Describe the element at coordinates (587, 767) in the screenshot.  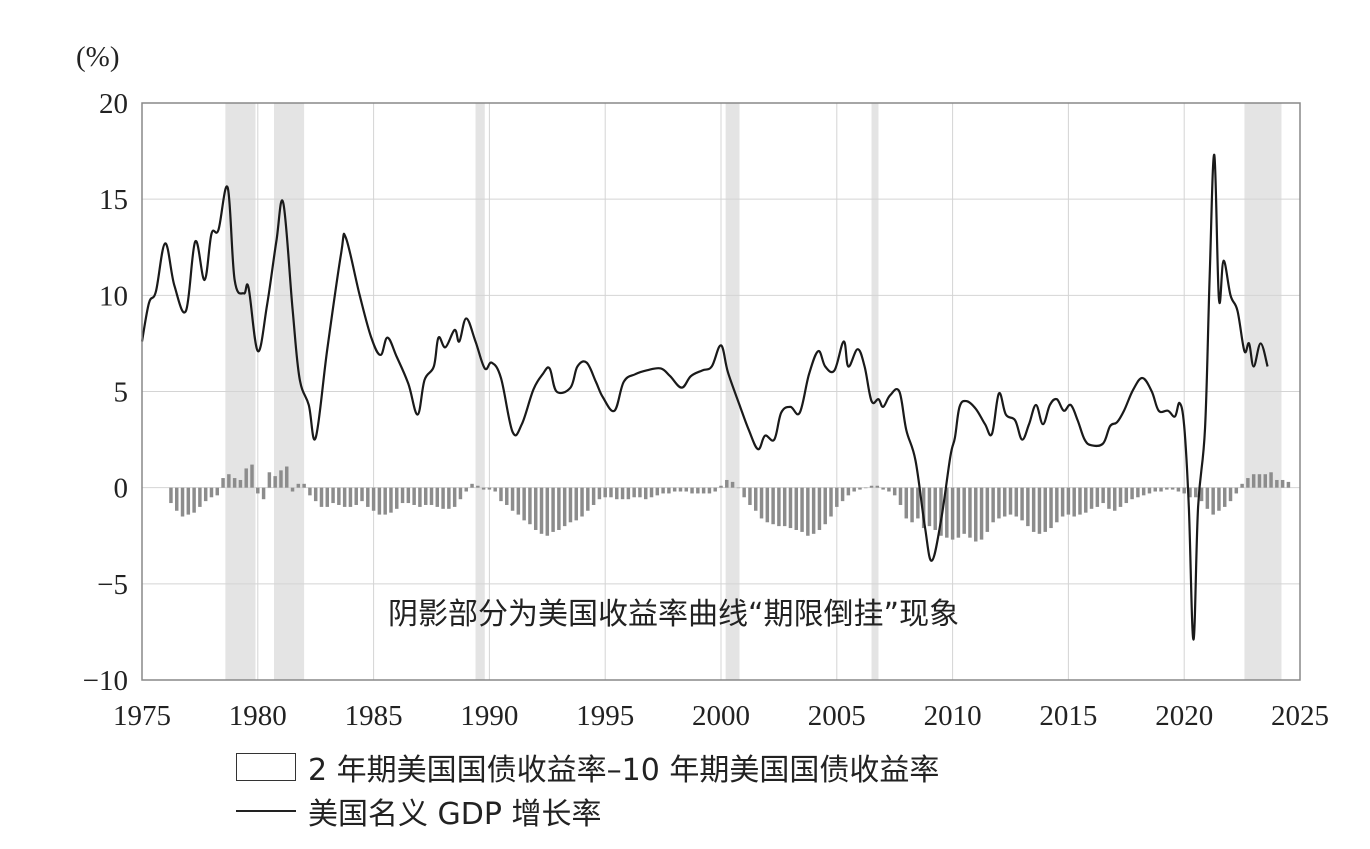
I see `legend-item-bars: 2 年期美国国债收益率–10 年期美国国债收益率` at that location.